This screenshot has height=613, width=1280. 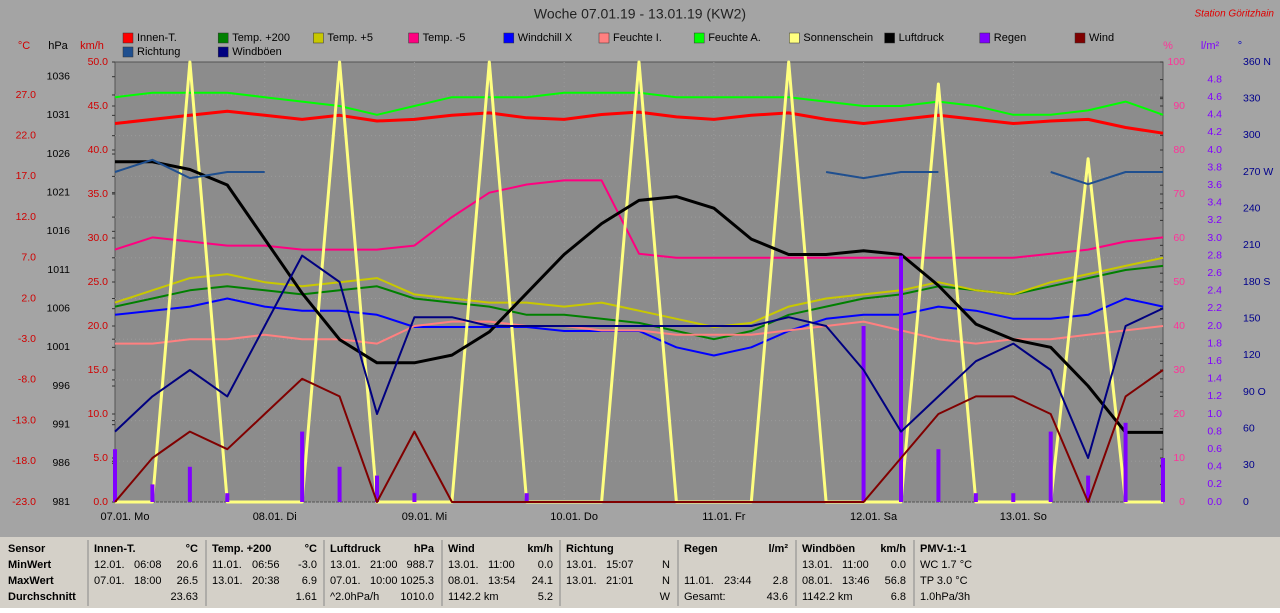 What do you see at coordinates (26, 217) in the screenshot?
I see `y-tick-label: 12.0` at bounding box center [26, 217].